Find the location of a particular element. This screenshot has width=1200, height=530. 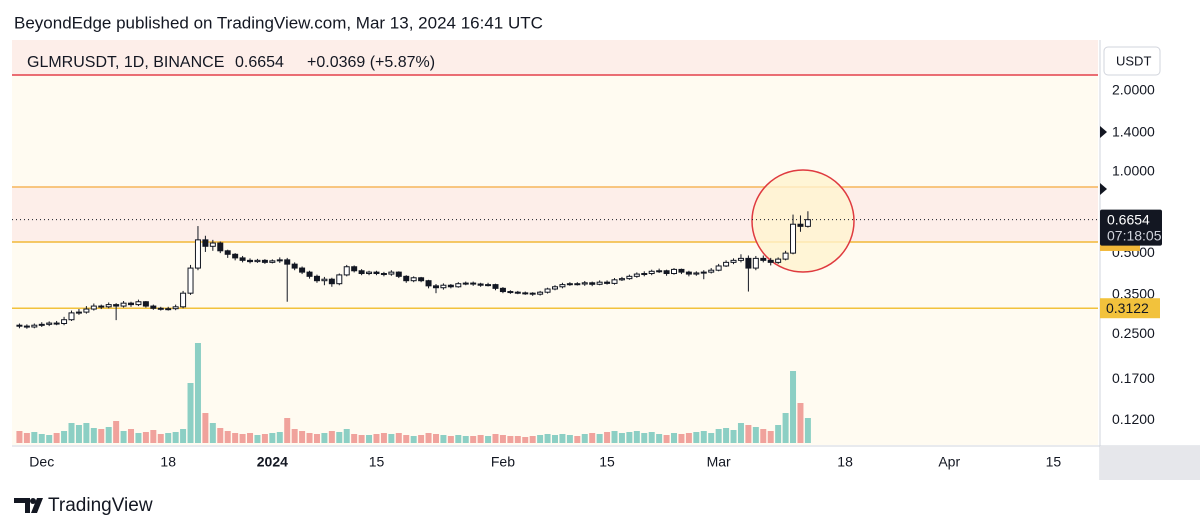

currency-box is located at coordinates (1132, 61).